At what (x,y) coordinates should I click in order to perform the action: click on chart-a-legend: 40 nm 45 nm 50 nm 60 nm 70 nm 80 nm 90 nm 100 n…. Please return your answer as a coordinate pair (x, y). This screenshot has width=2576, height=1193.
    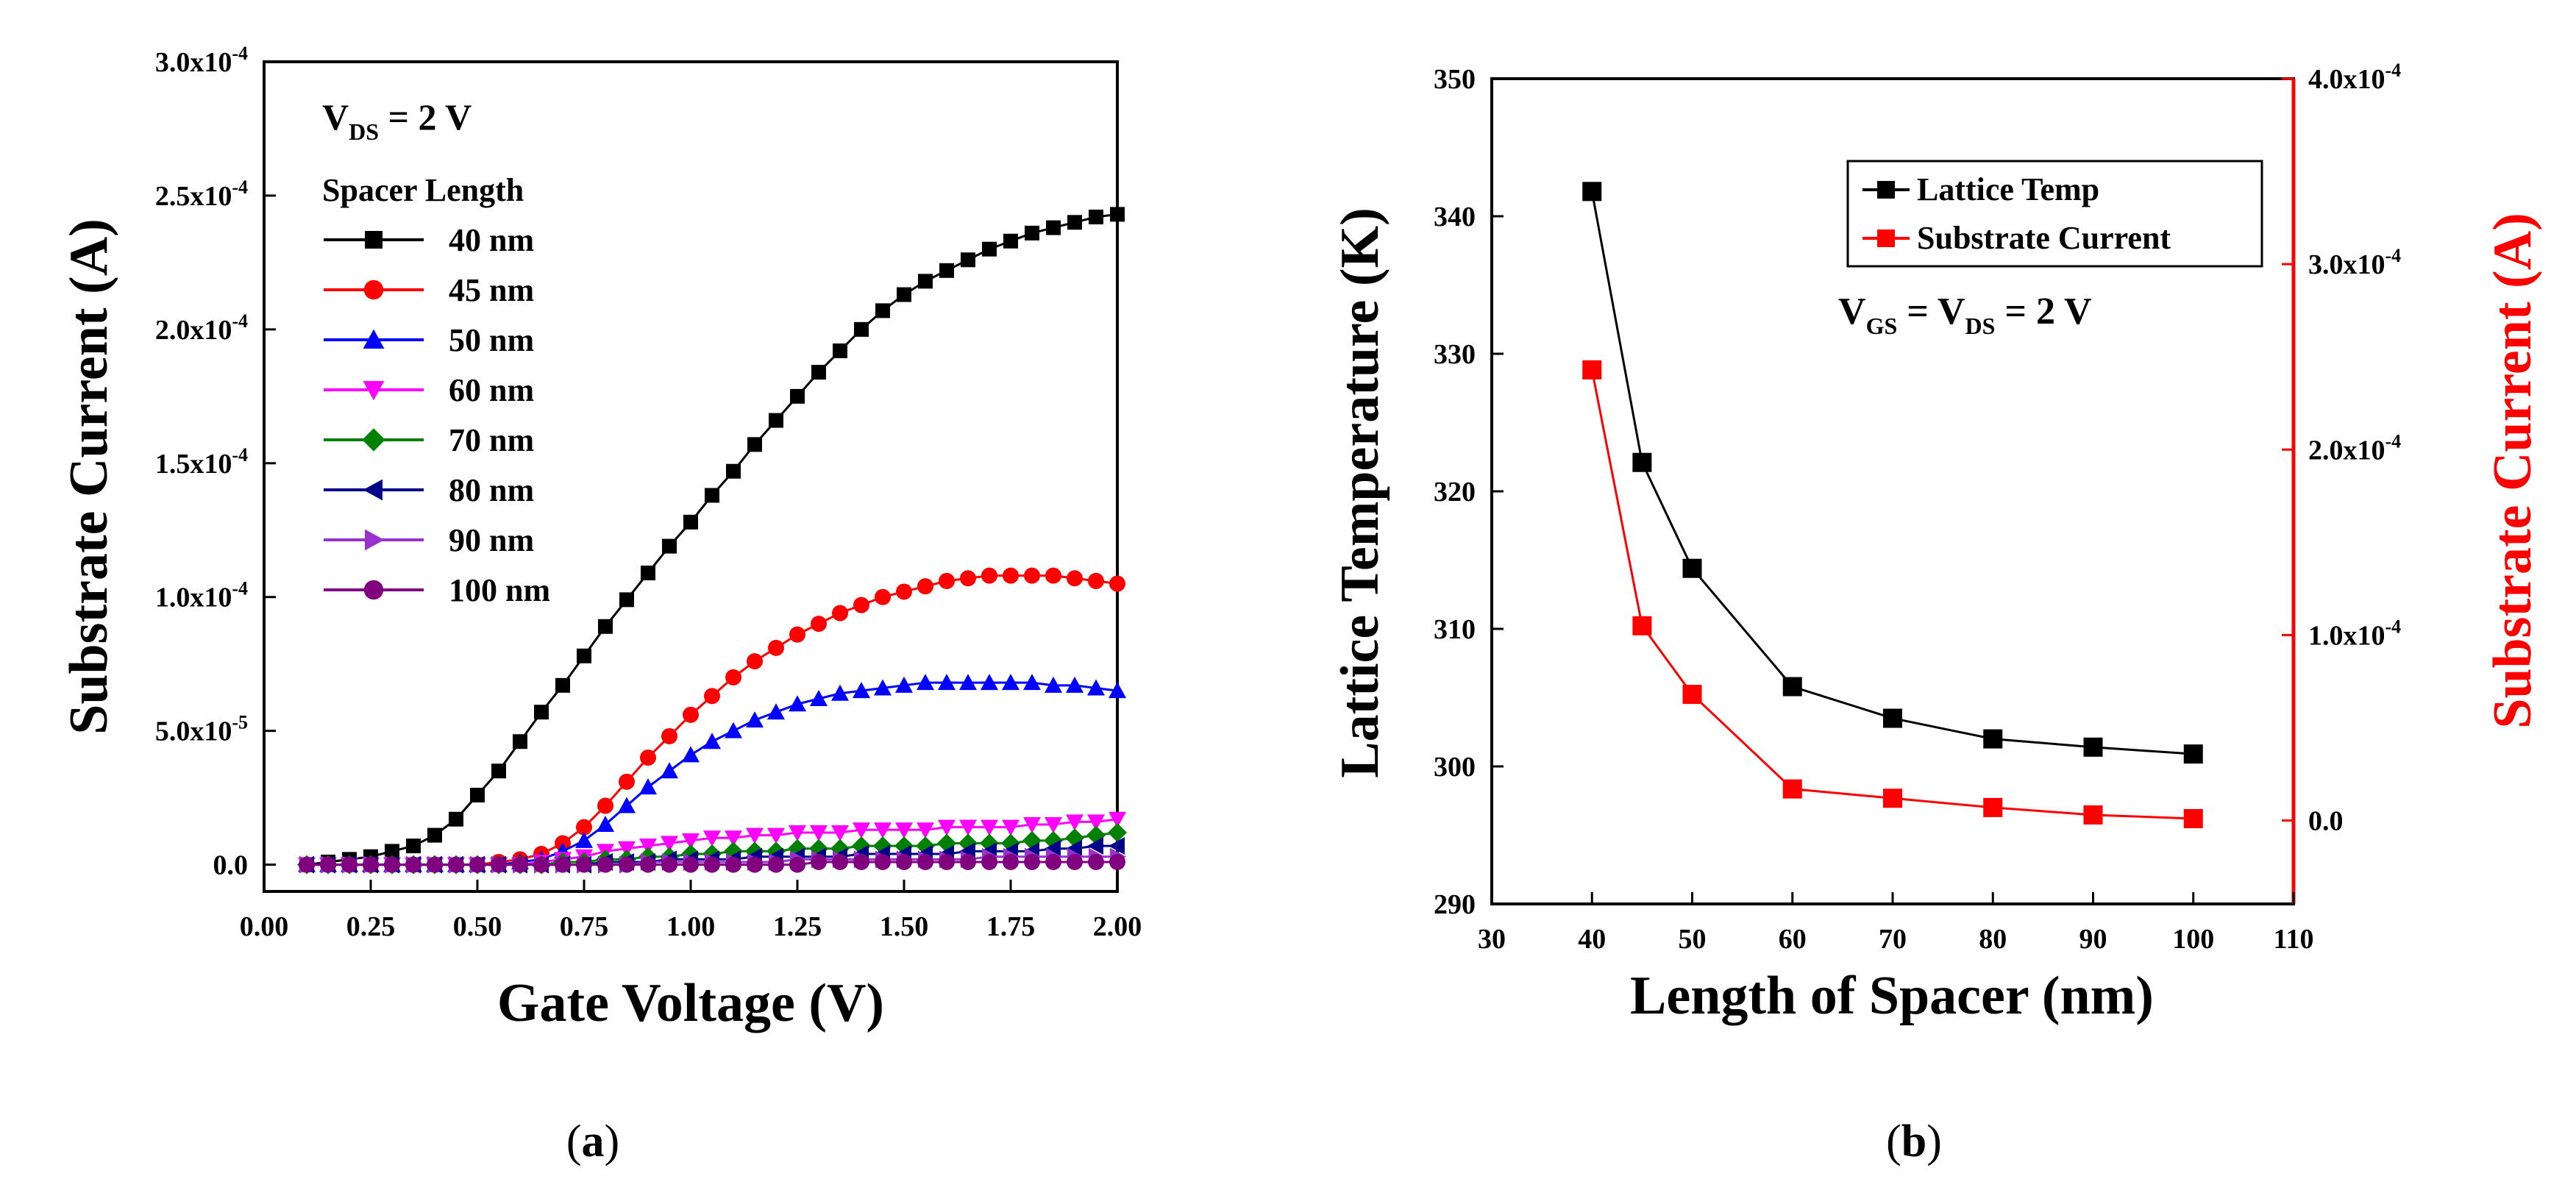
    Looking at the image, I should click on (437, 415).